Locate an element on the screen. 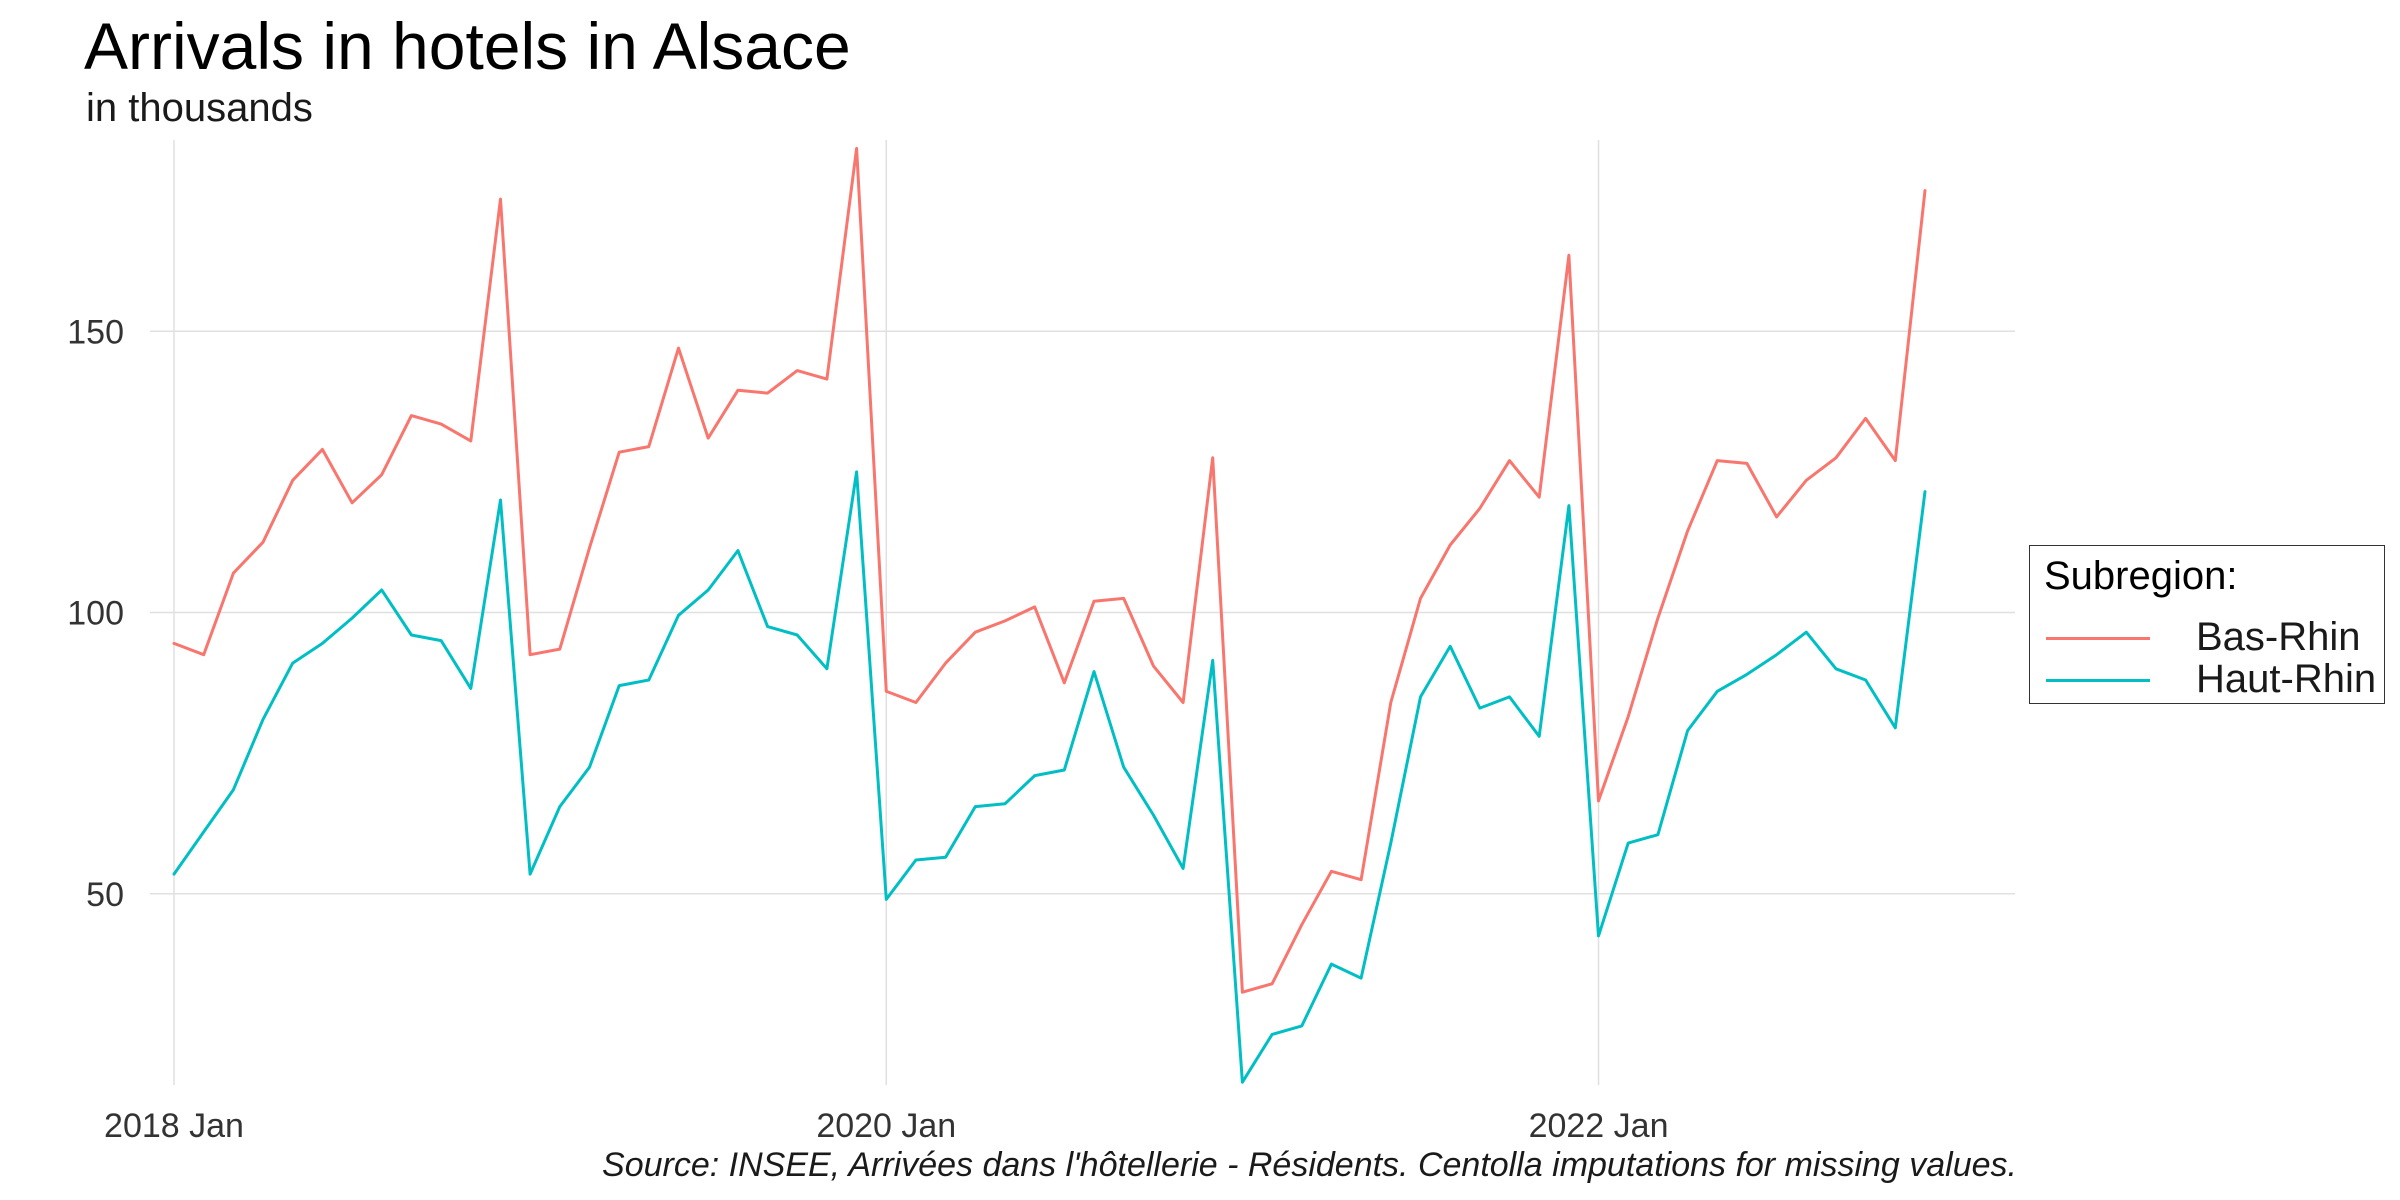 This screenshot has height=1200, width=2400. x-tick-label: 2018 Jan is located at coordinates (174, 1126).